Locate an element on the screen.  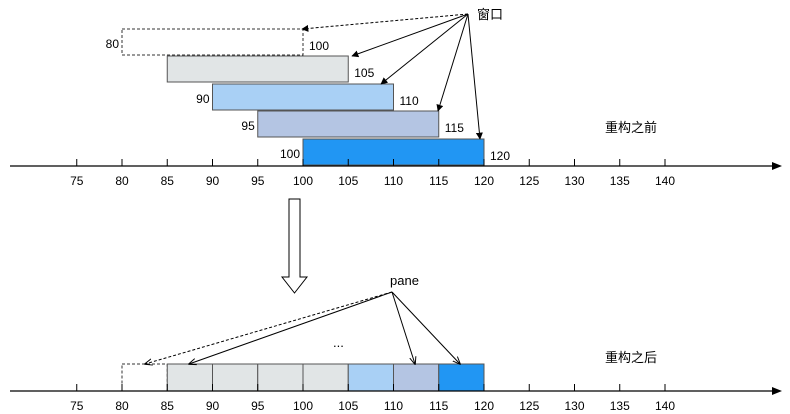
top-tick-label: 100 is located at coordinates (303, 181).